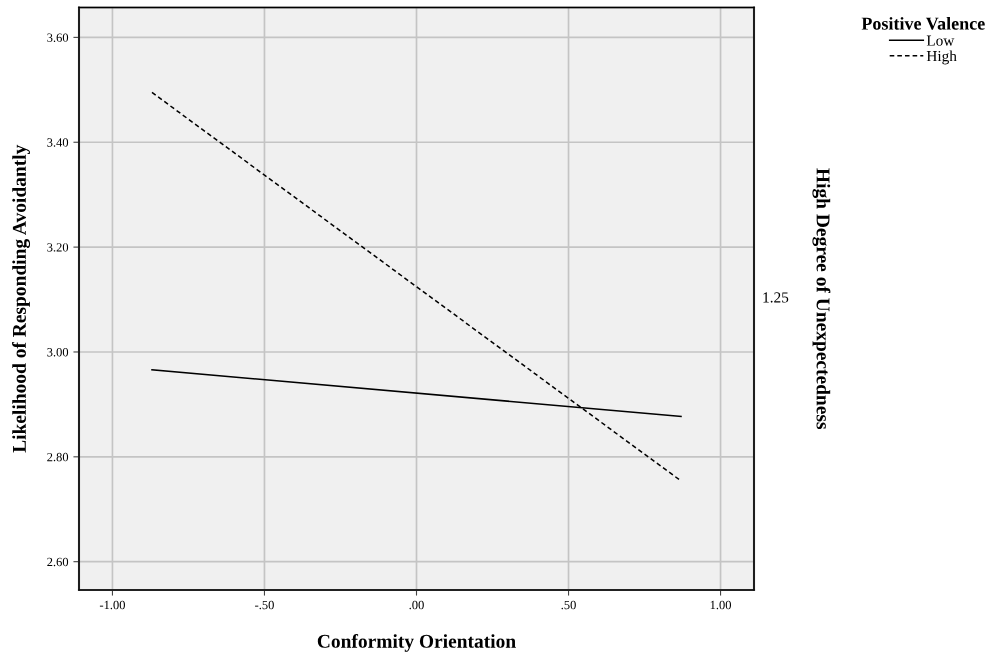  Describe the element at coordinates (58, 457) in the screenshot. I see `y-tick-label: 2.80` at that location.